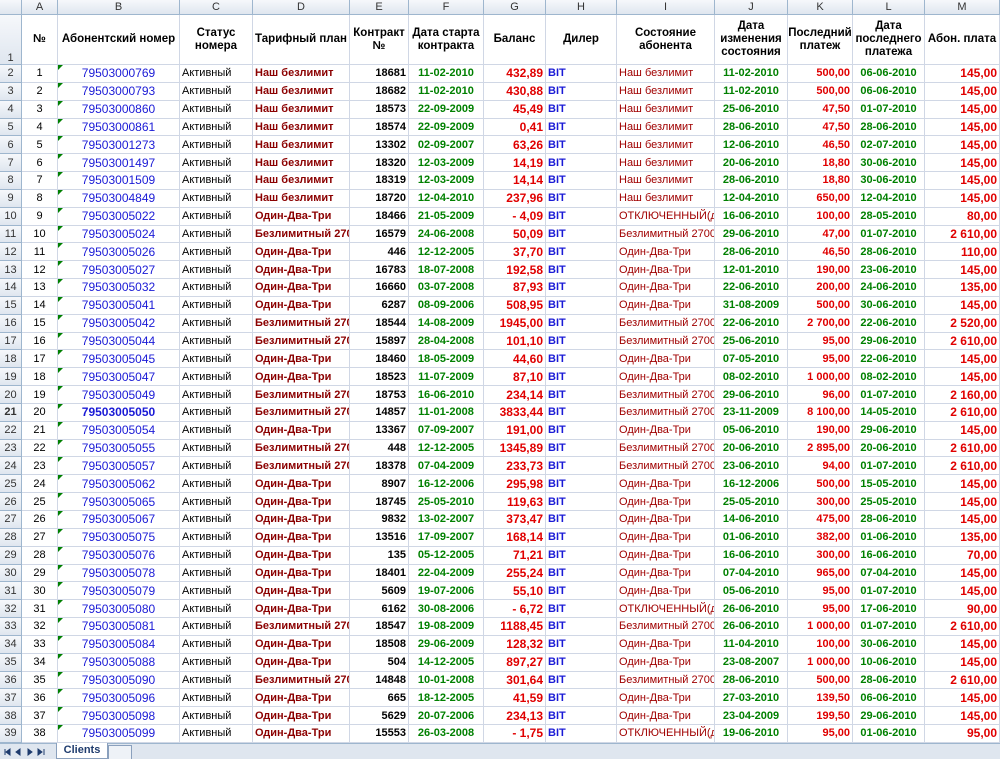 The image size is (1000, 759). What do you see at coordinates (119, 680) in the screenshot?
I see `cell: 79503005090` at bounding box center [119, 680].